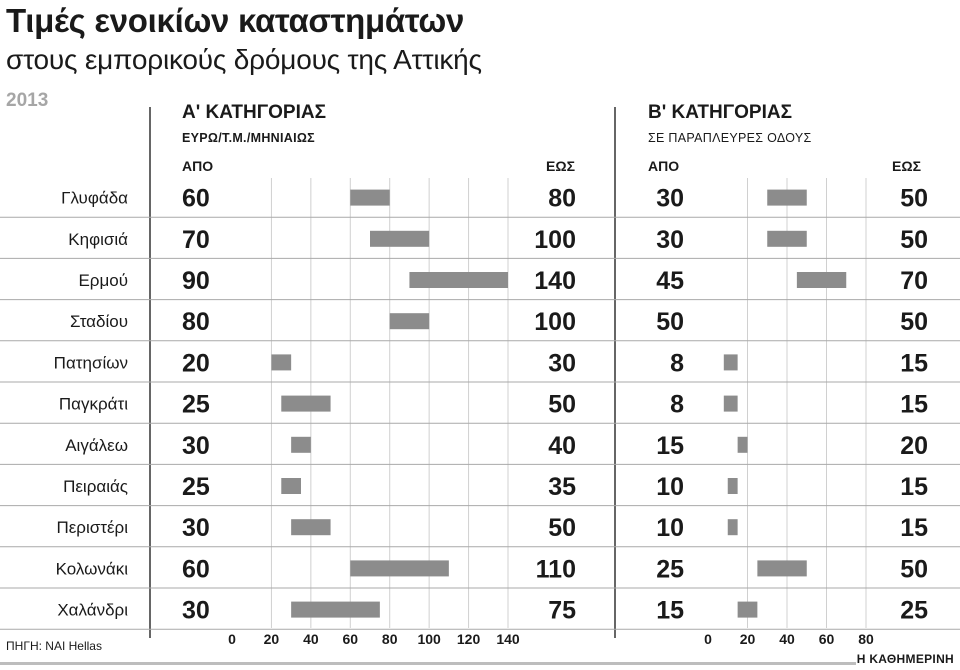 The width and height of the screenshot is (960, 670). Describe the element at coordinates (27, 100) in the screenshot. I see `year-label: 2013` at that location.